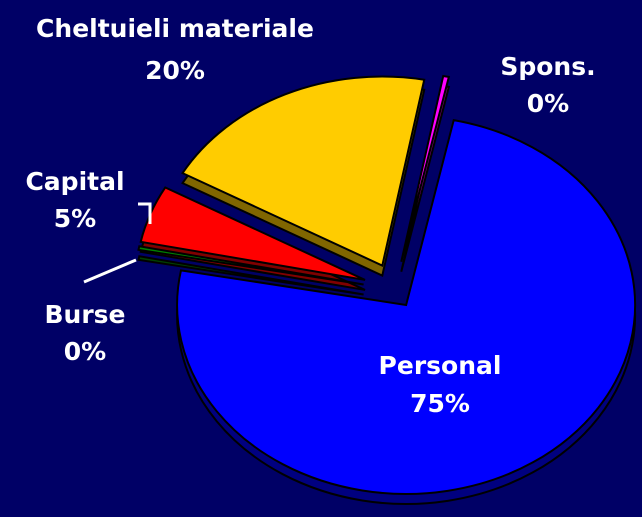 This screenshot has width=642, height=517. Describe the element at coordinates (250, 275) in the screenshot. I see `slice-side` at that location.